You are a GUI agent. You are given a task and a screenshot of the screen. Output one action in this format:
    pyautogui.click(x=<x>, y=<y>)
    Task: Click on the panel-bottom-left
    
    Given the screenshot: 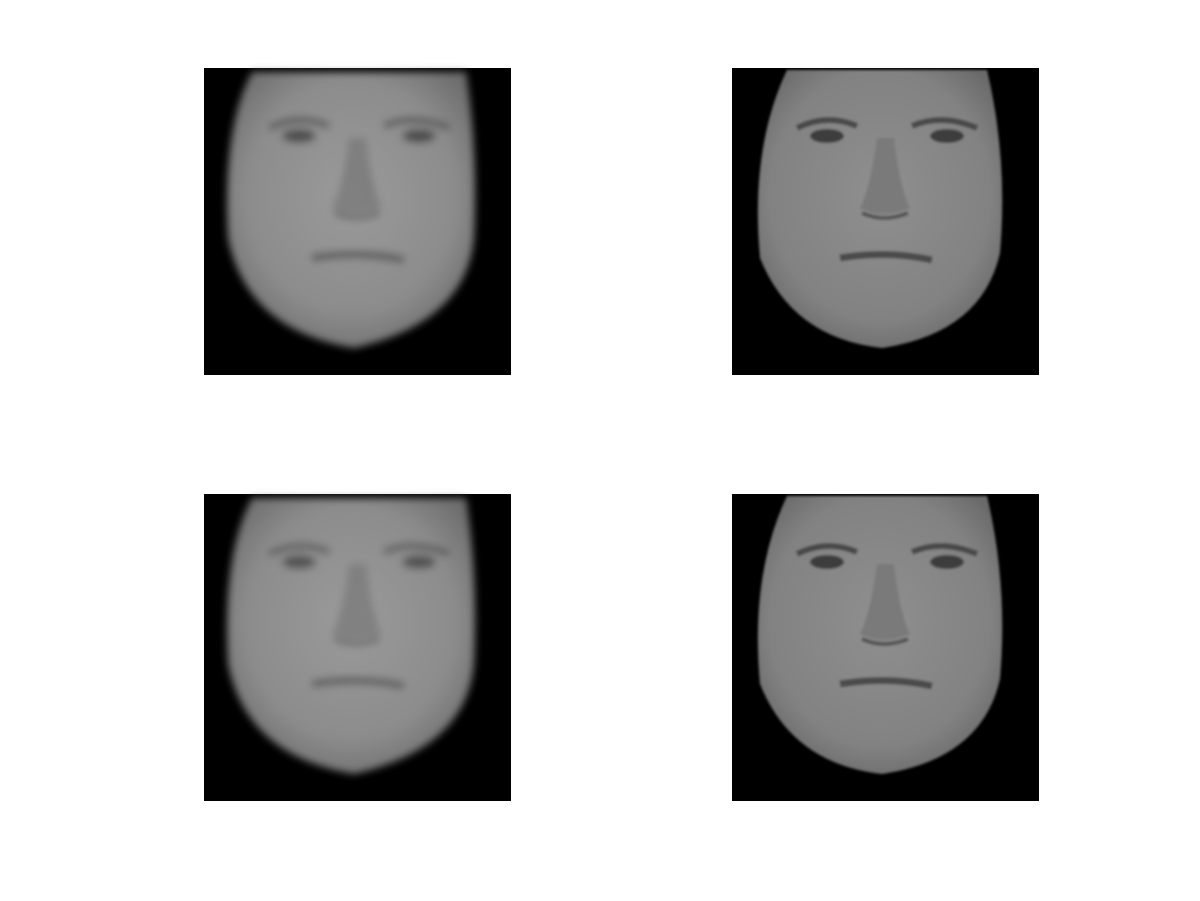 What is the action you would take?
    pyautogui.click(x=357, y=647)
    